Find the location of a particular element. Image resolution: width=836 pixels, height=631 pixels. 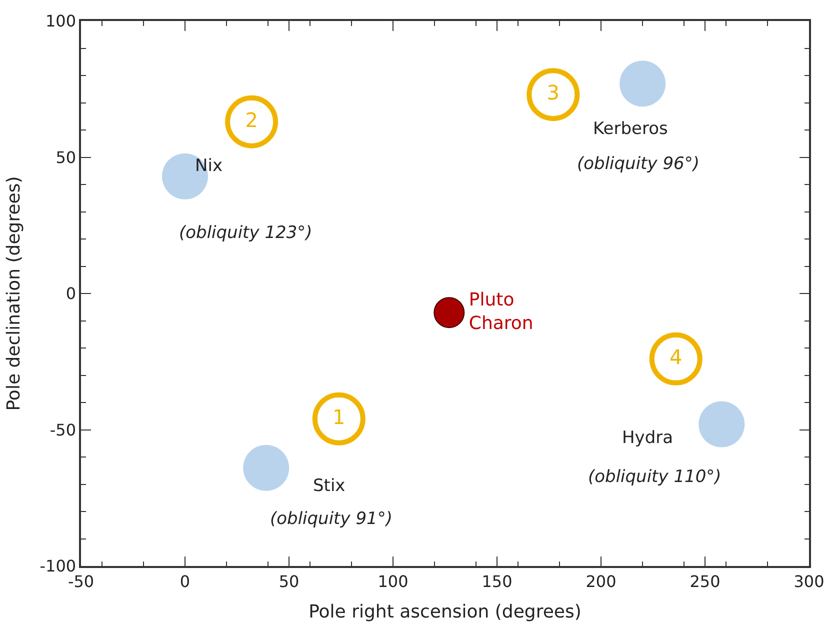

x-tick-label: 100 is located at coordinates (393, 581).